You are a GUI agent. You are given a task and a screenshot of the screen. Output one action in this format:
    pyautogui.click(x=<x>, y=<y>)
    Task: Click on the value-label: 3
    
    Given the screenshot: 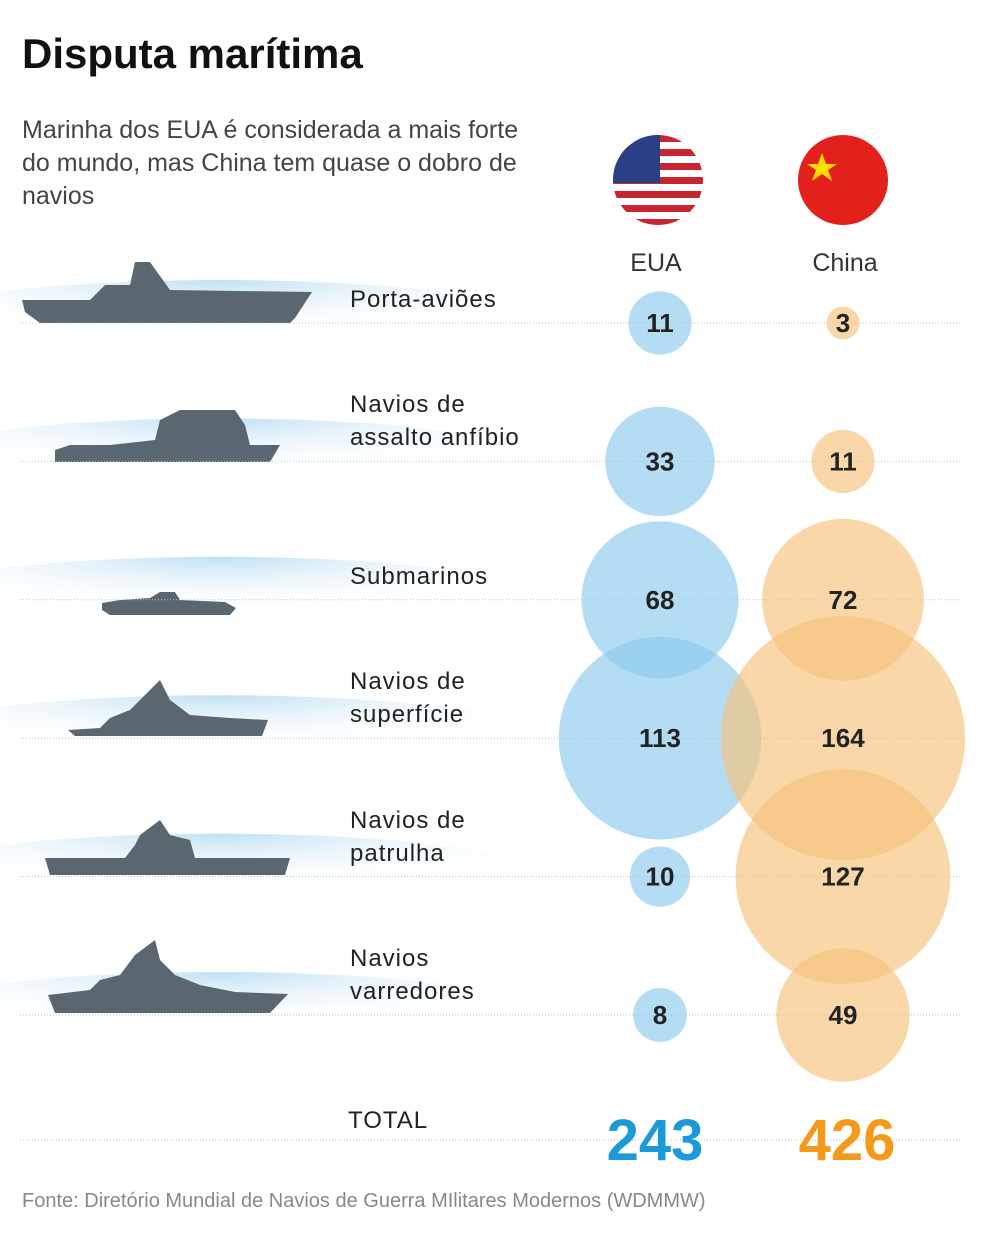 What is the action you would take?
    pyautogui.click(x=843, y=323)
    